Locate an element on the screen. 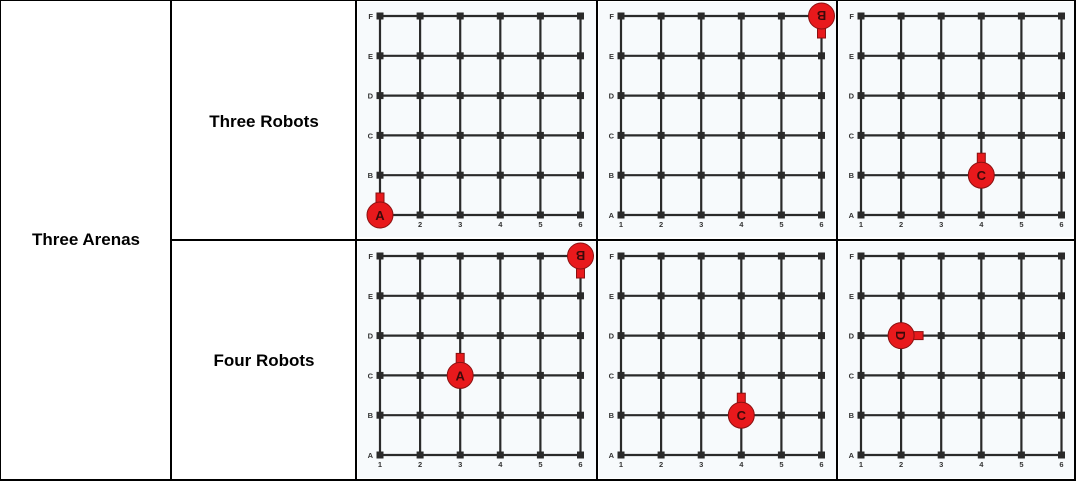  table-border-top is located at coordinates (538, 0).